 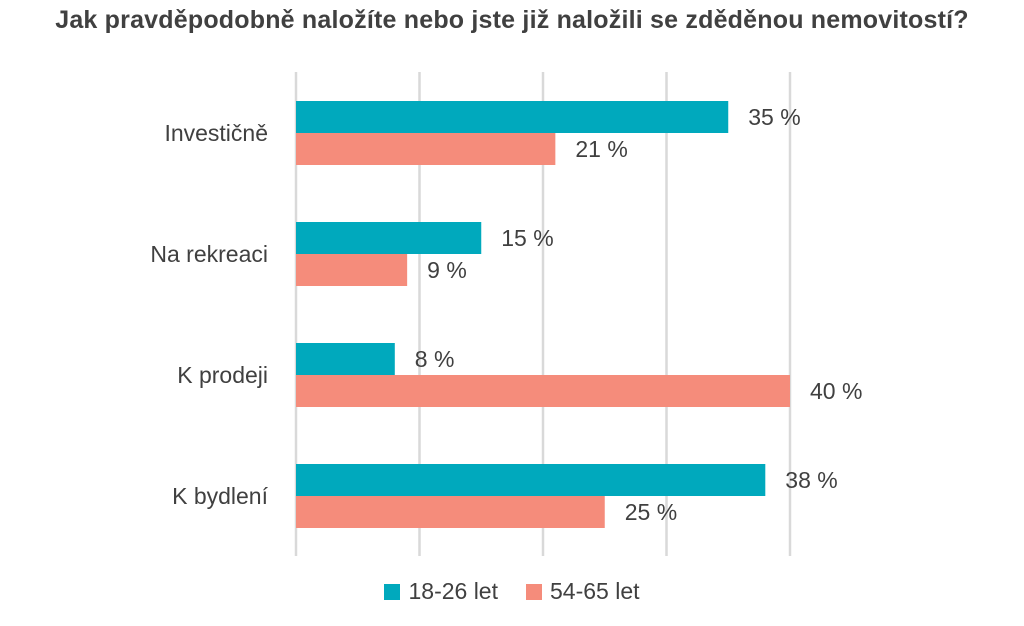 What do you see at coordinates (447, 270) in the screenshot?
I see `data-label: 9 %` at bounding box center [447, 270].